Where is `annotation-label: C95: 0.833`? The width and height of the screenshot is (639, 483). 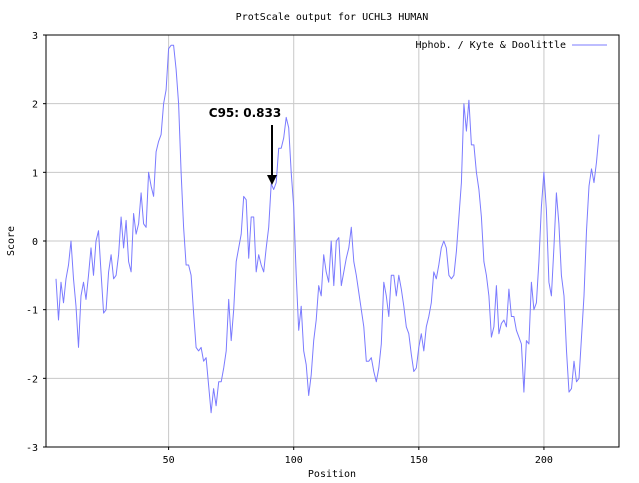 annotation-label: C95: 0.833 is located at coordinates (245, 113).